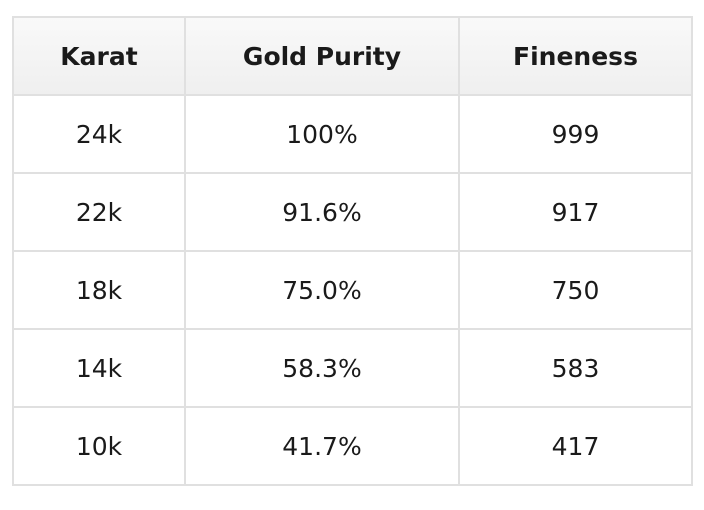  Describe the element at coordinates (322, 368) in the screenshot. I see `cell-gold-purity: 58.3%` at that location.